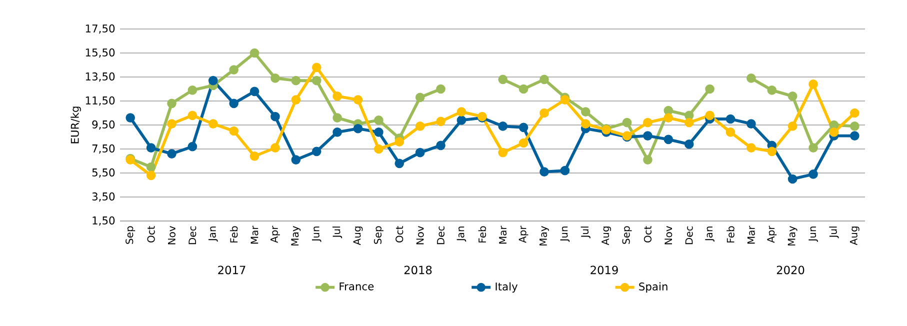  Describe the element at coordinates (653, 287) in the screenshot. I see `legend-label: Spain` at that location.